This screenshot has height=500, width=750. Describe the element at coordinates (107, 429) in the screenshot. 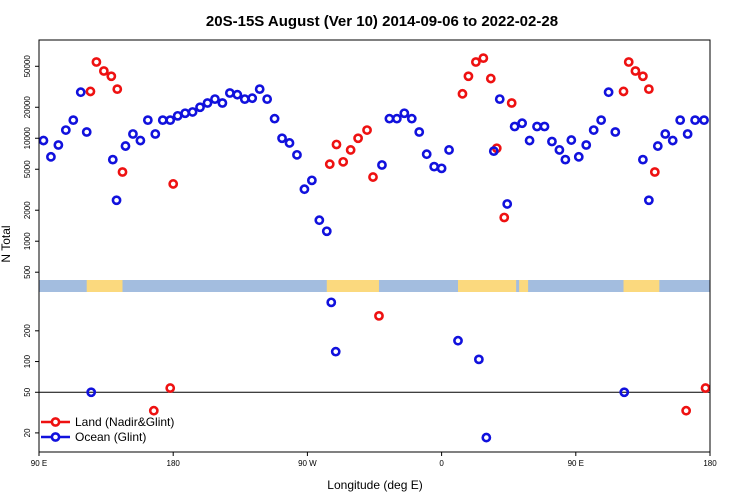

I see `legend: Land (Nadir&Glint)Ocean (Glint)` at that location.